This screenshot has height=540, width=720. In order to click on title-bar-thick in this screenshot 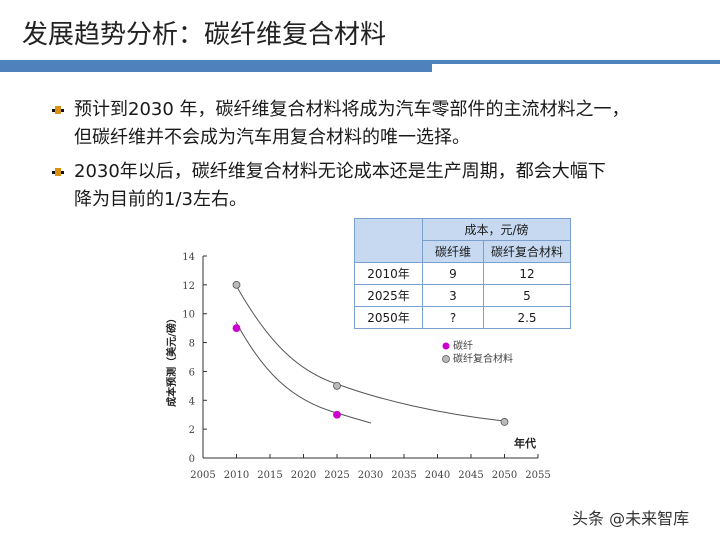, I will do `click(216, 66)`.